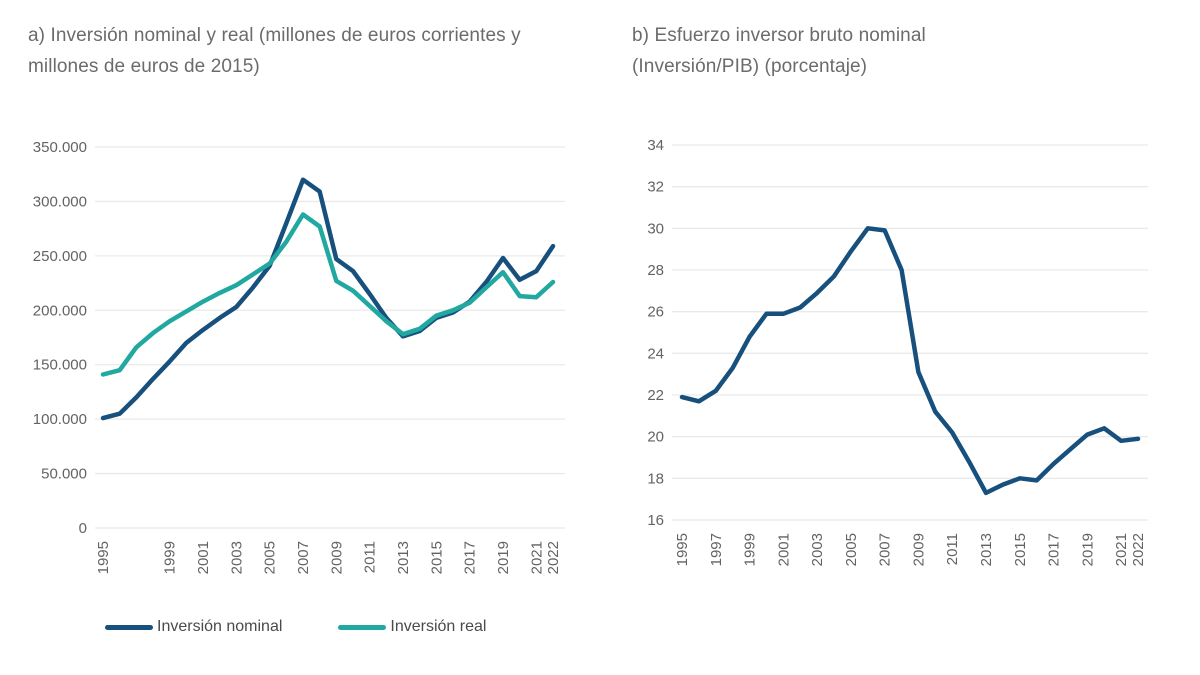  Describe the element at coordinates (295, 627) in the screenshot. I see `legend: Inversión nominal Inversión real` at that location.